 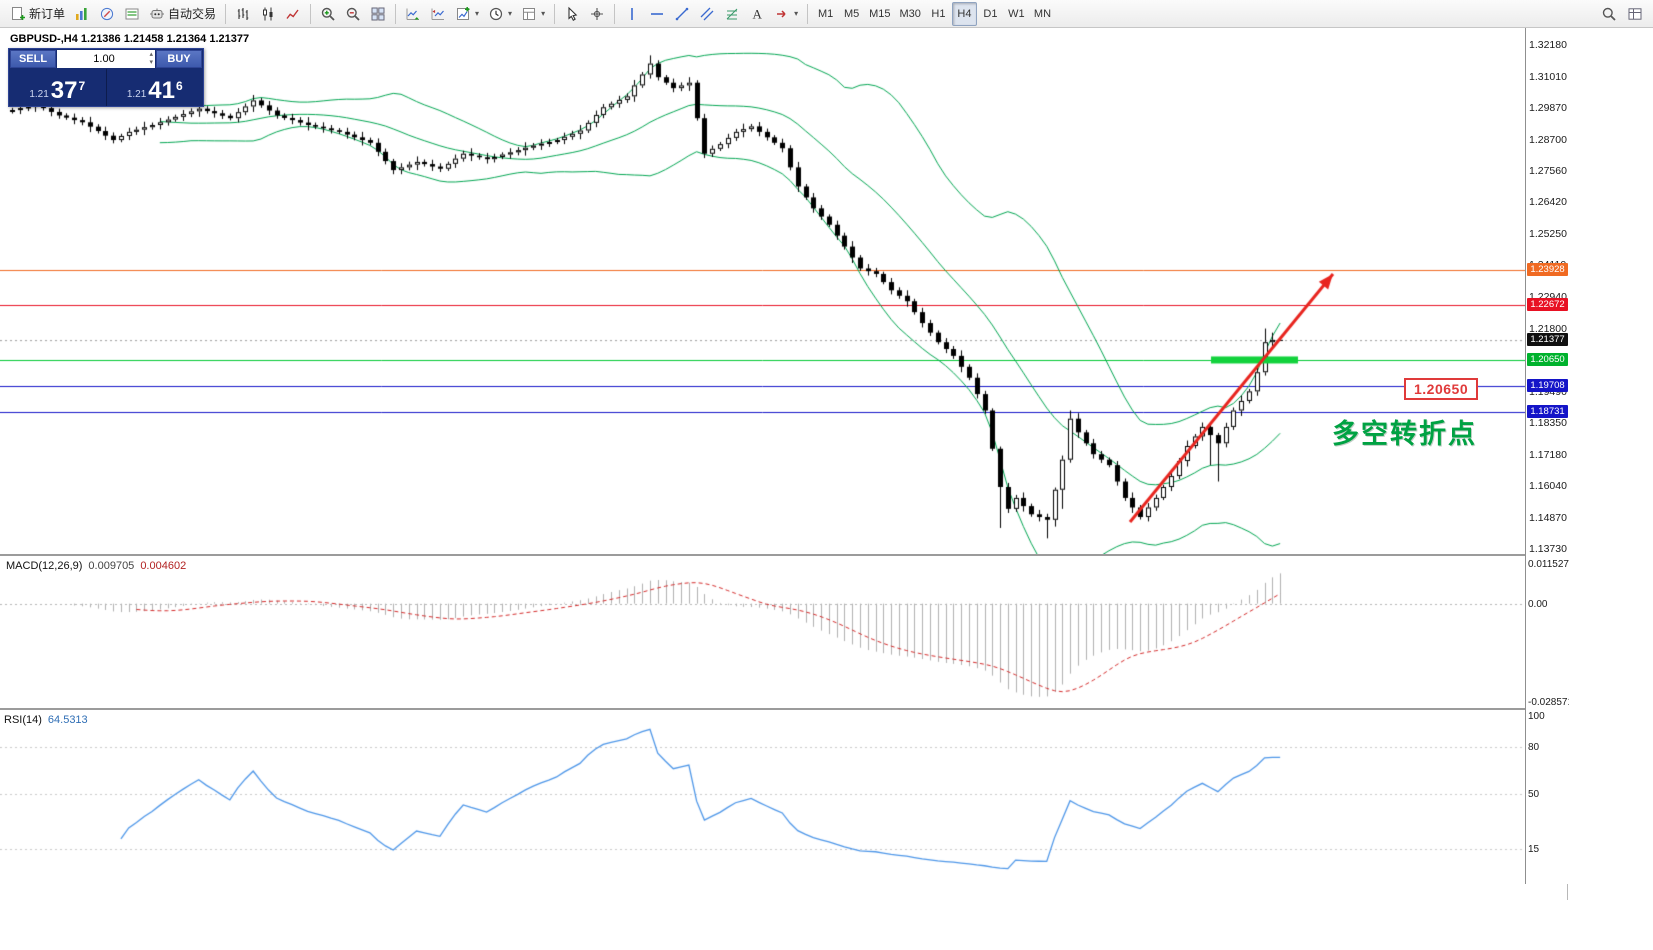 I want to click on candlestick-chart-button, so click(x=268, y=14).